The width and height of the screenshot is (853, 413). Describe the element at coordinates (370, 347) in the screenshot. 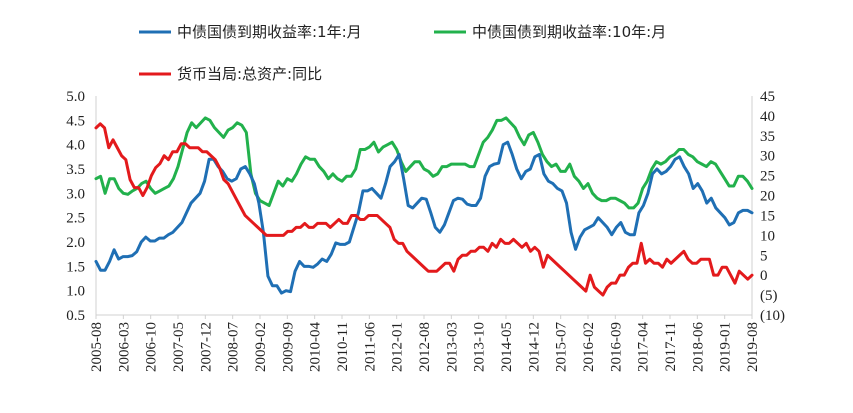

I see `x-axis-tick-label: 2011-06` at that location.